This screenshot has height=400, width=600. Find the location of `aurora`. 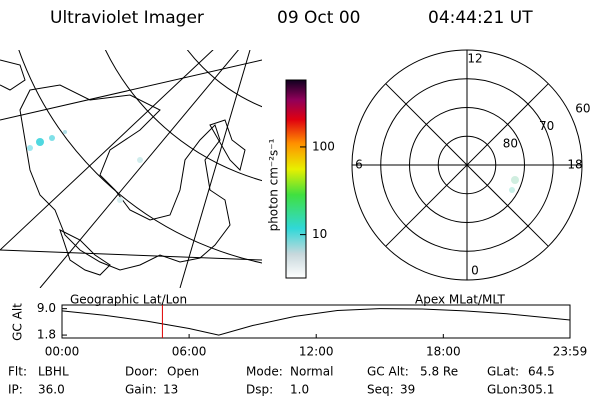

aurora is located at coordinates (514, 184).